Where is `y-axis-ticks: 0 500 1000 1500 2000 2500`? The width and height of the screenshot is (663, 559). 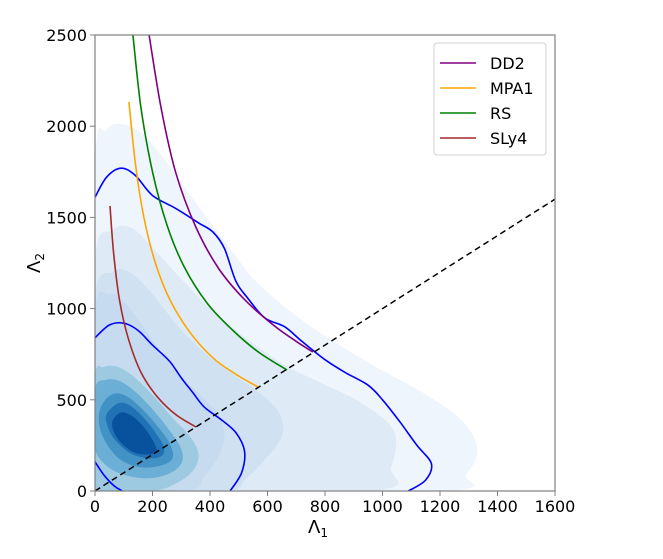 y-axis-ticks: 0 500 1000 1500 2000 2500 is located at coordinates (70, 263).